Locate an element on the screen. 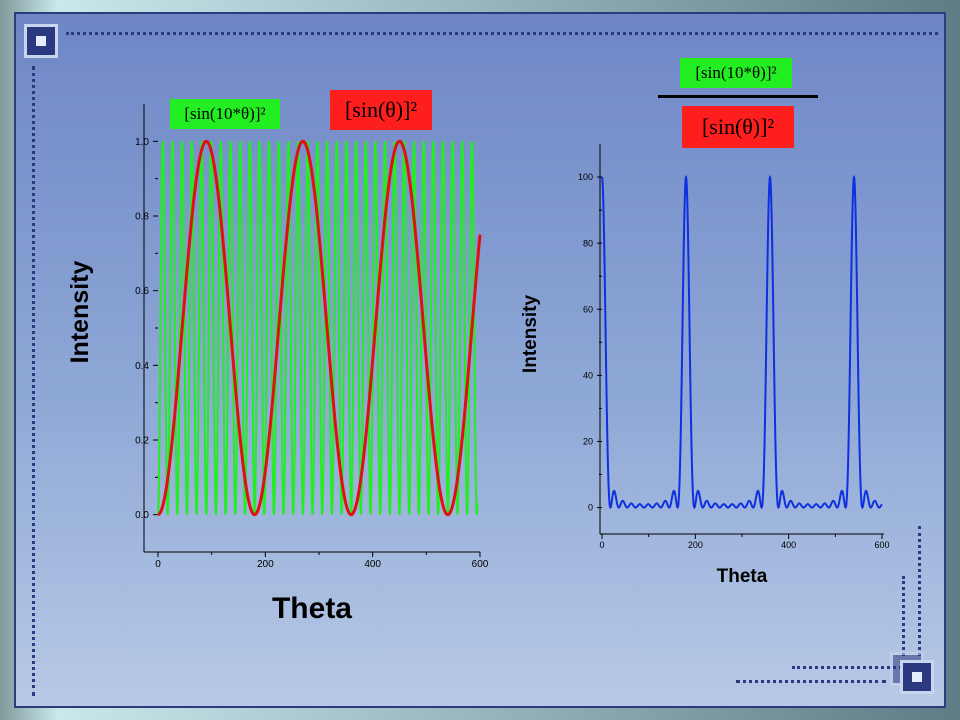  fraction-denominator: [sin(θ)]² is located at coordinates (738, 127).